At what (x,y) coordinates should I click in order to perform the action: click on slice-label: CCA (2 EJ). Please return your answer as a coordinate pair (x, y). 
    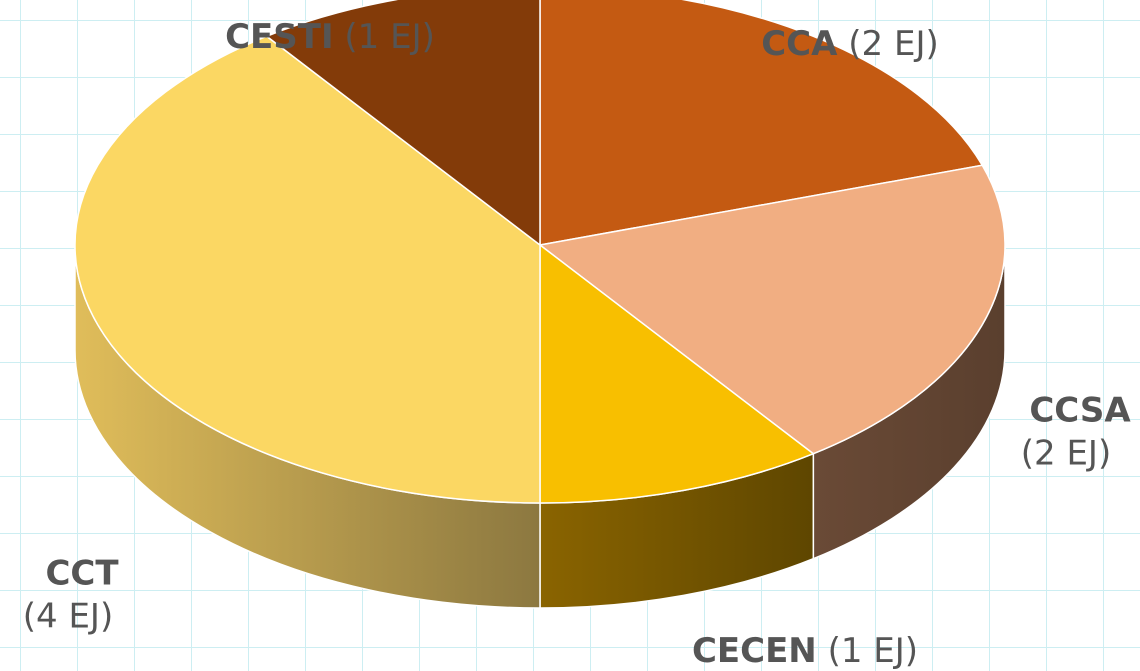
    Looking at the image, I should click on (850, 44).